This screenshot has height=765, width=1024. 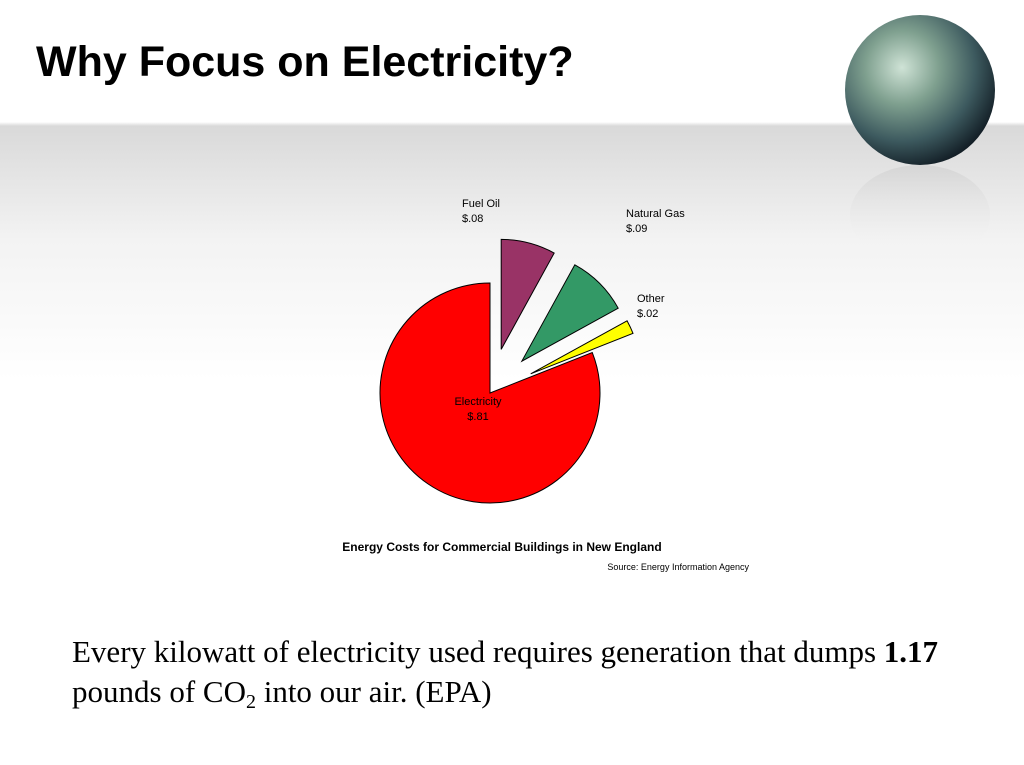 I want to click on globe-reflection, so click(x=920, y=215).